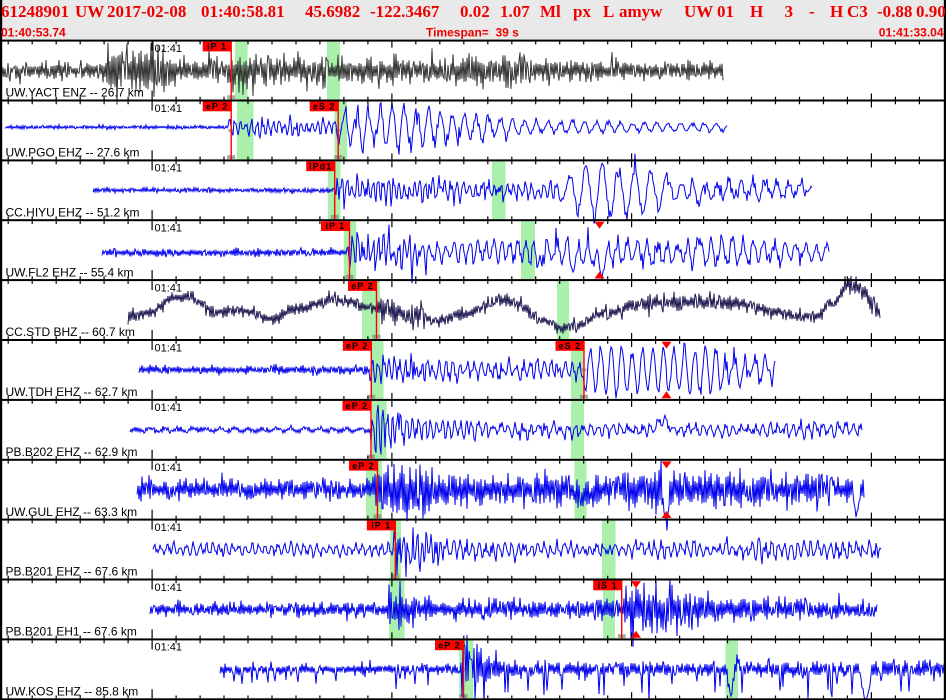 The height and width of the screenshot is (700, 946). What do you see at coordinates (72, 572) in the screenshot?
I see `svg-text: PB.B201 EHZ -- 67.6 km` at bounding box center [72, 572].